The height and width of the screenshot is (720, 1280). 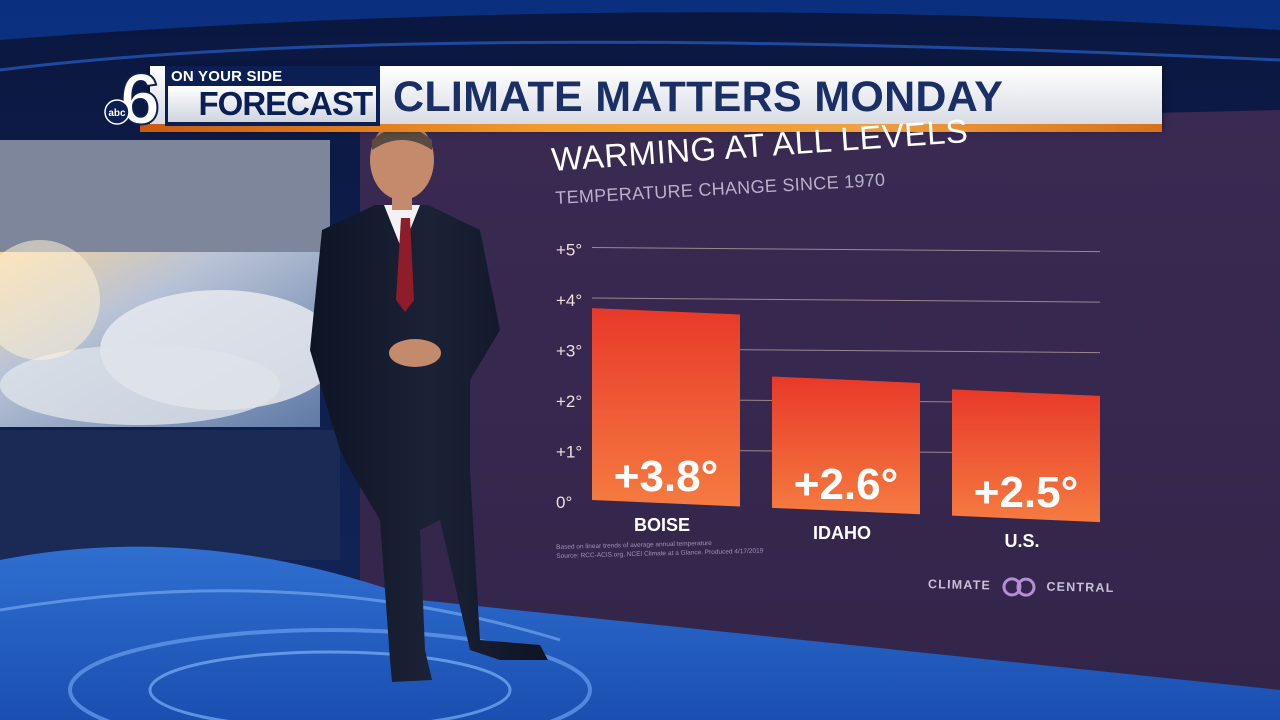 What do you see at coordinates (569, 300) in the screenshot?
I see `y-tick-label: +4°` at bounding box center [569, 300].